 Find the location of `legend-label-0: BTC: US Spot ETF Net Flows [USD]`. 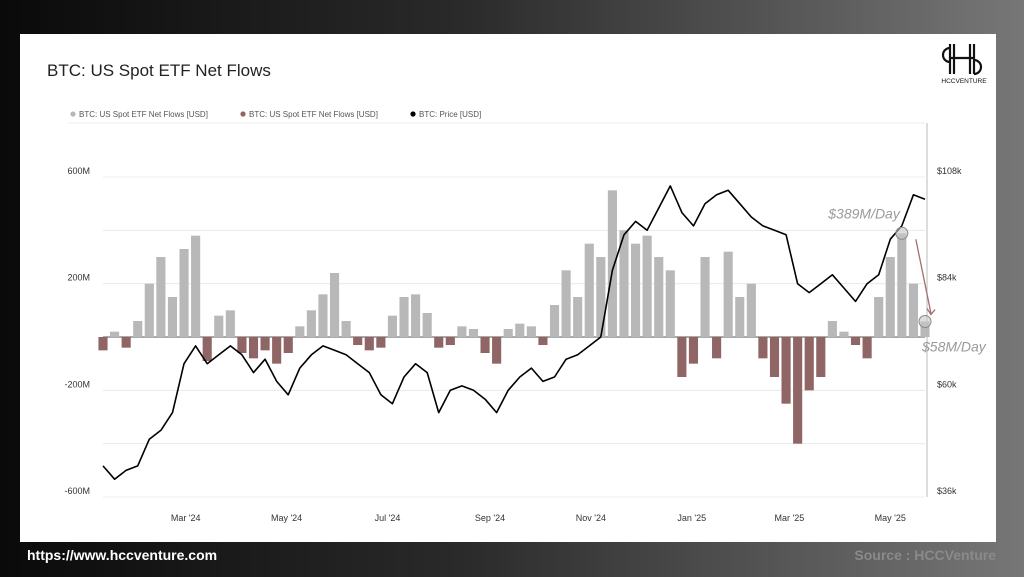

legend-label-0: BTC: US Spot ETF Net Flows [USD] is located at coordinates (143, 114).